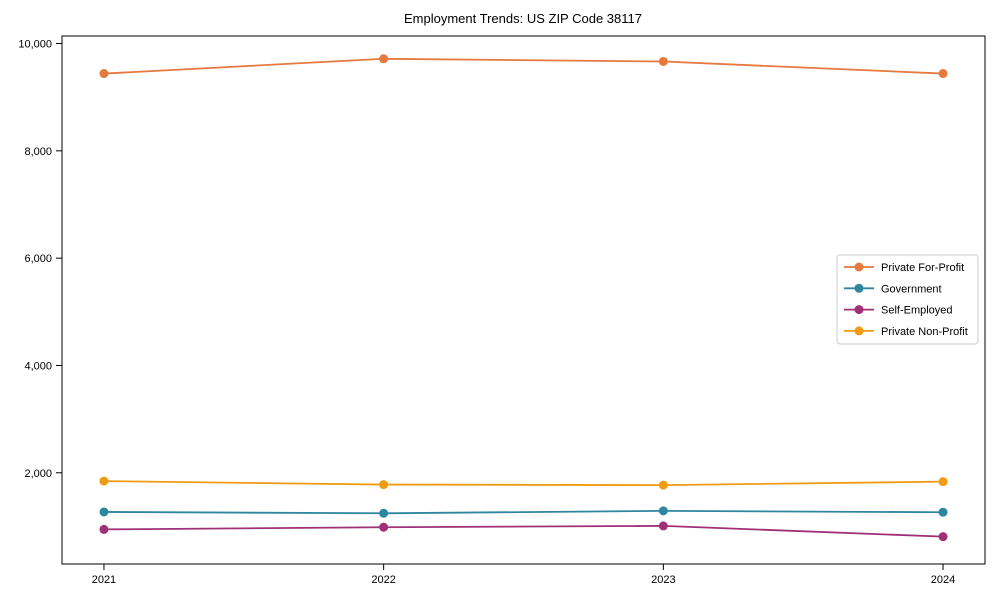 This screenshot has height=600, width=1000. Describe the element at coordinates (917, 311) in the screenshot. I see `legend-label: Self-Employed` at that location.